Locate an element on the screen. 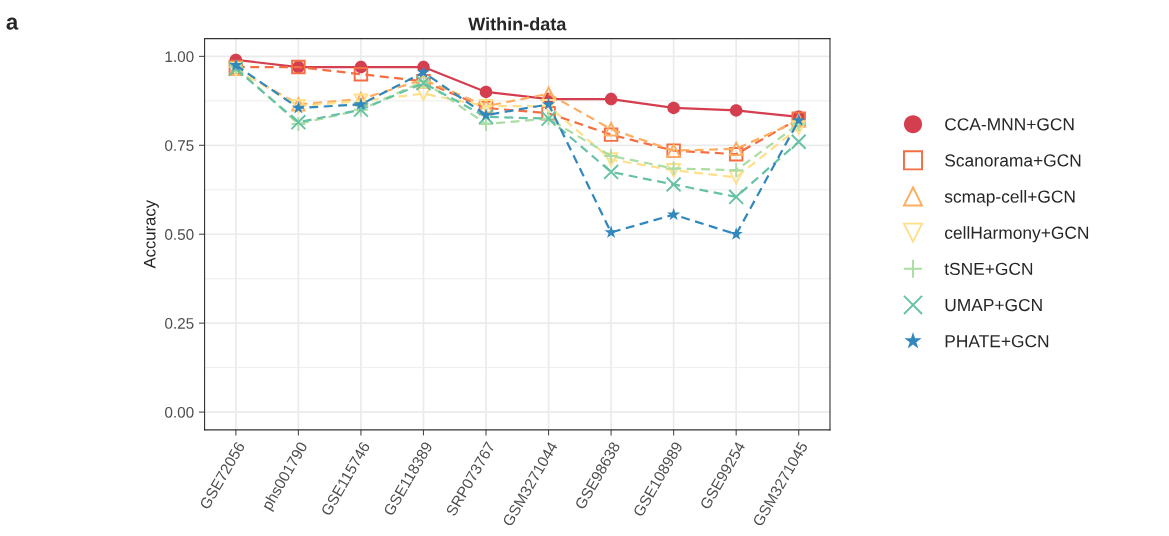 The height and width of the screenshot is (536, 1169). y-axis-title: Accuracy is located at coordinates (151, 234).